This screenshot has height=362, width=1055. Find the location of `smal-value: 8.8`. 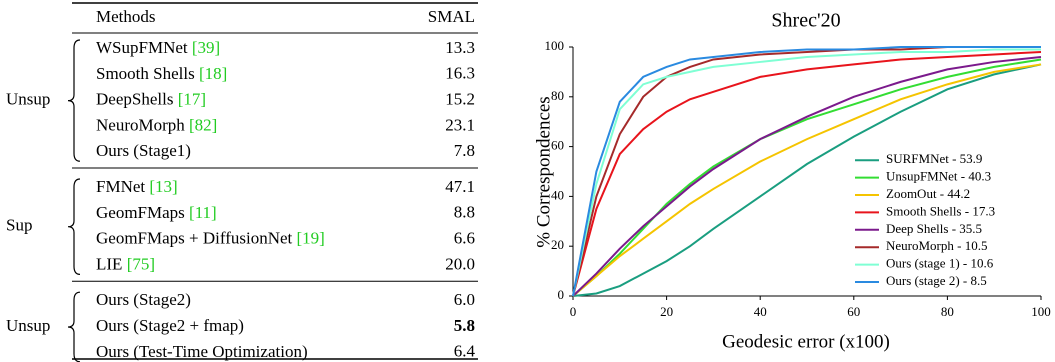

smal-value: 8.8 is located at coordinates (464, 212).